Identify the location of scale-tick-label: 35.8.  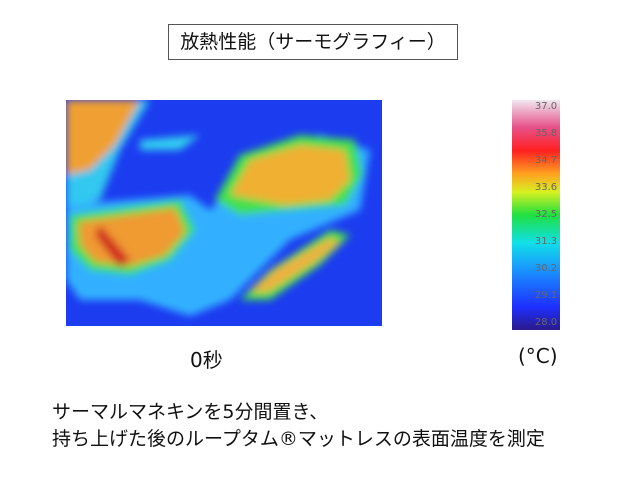
(546, 133).